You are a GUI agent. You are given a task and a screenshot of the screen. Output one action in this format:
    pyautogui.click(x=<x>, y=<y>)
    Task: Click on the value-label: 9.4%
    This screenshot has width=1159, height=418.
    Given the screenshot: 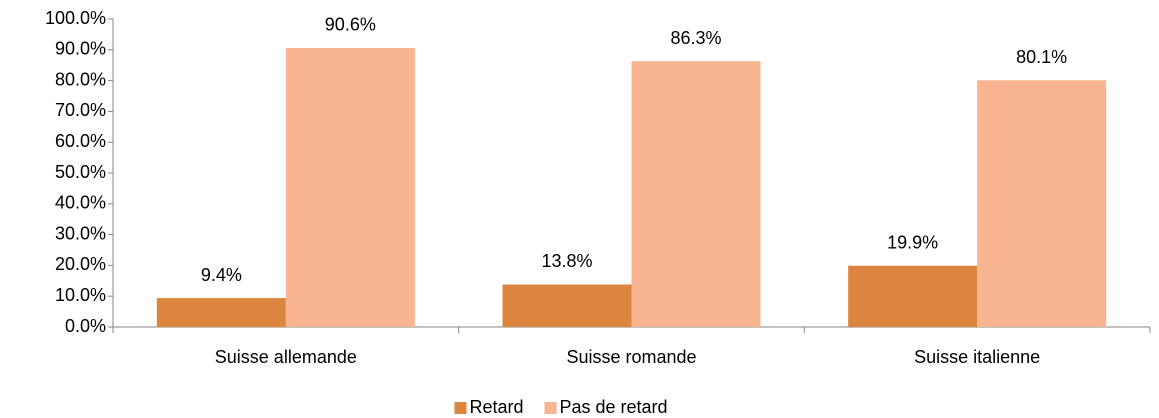 What is the action you would take?
    pyautogui.click(x=221, y=275)
    